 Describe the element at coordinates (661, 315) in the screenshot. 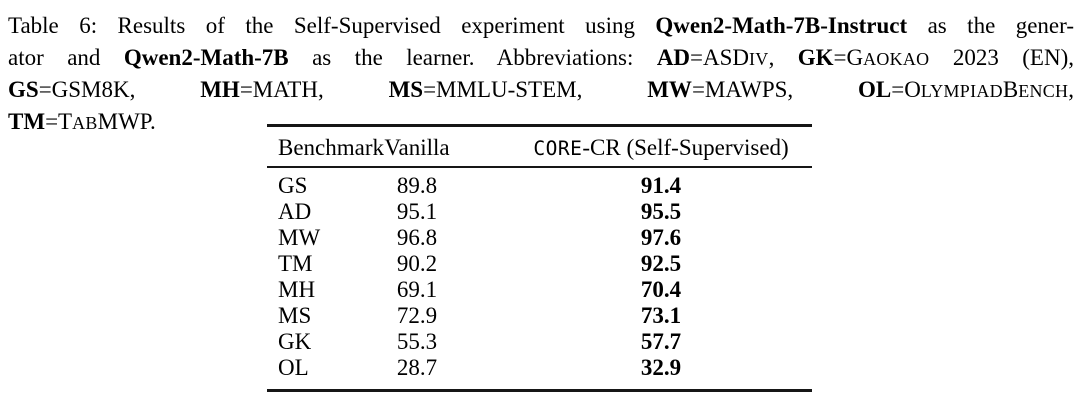

I see `core-cr-score-cell: 73.1` at that location.